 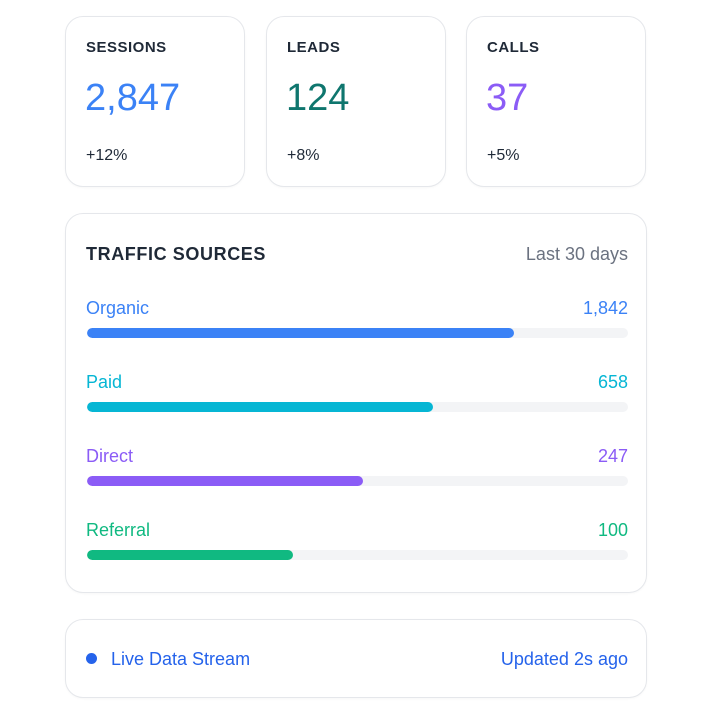 What do you see at coordinates (133, 98) in the screenshot?
I see `stat-value: 2,847` at bounding box center [133, 98].